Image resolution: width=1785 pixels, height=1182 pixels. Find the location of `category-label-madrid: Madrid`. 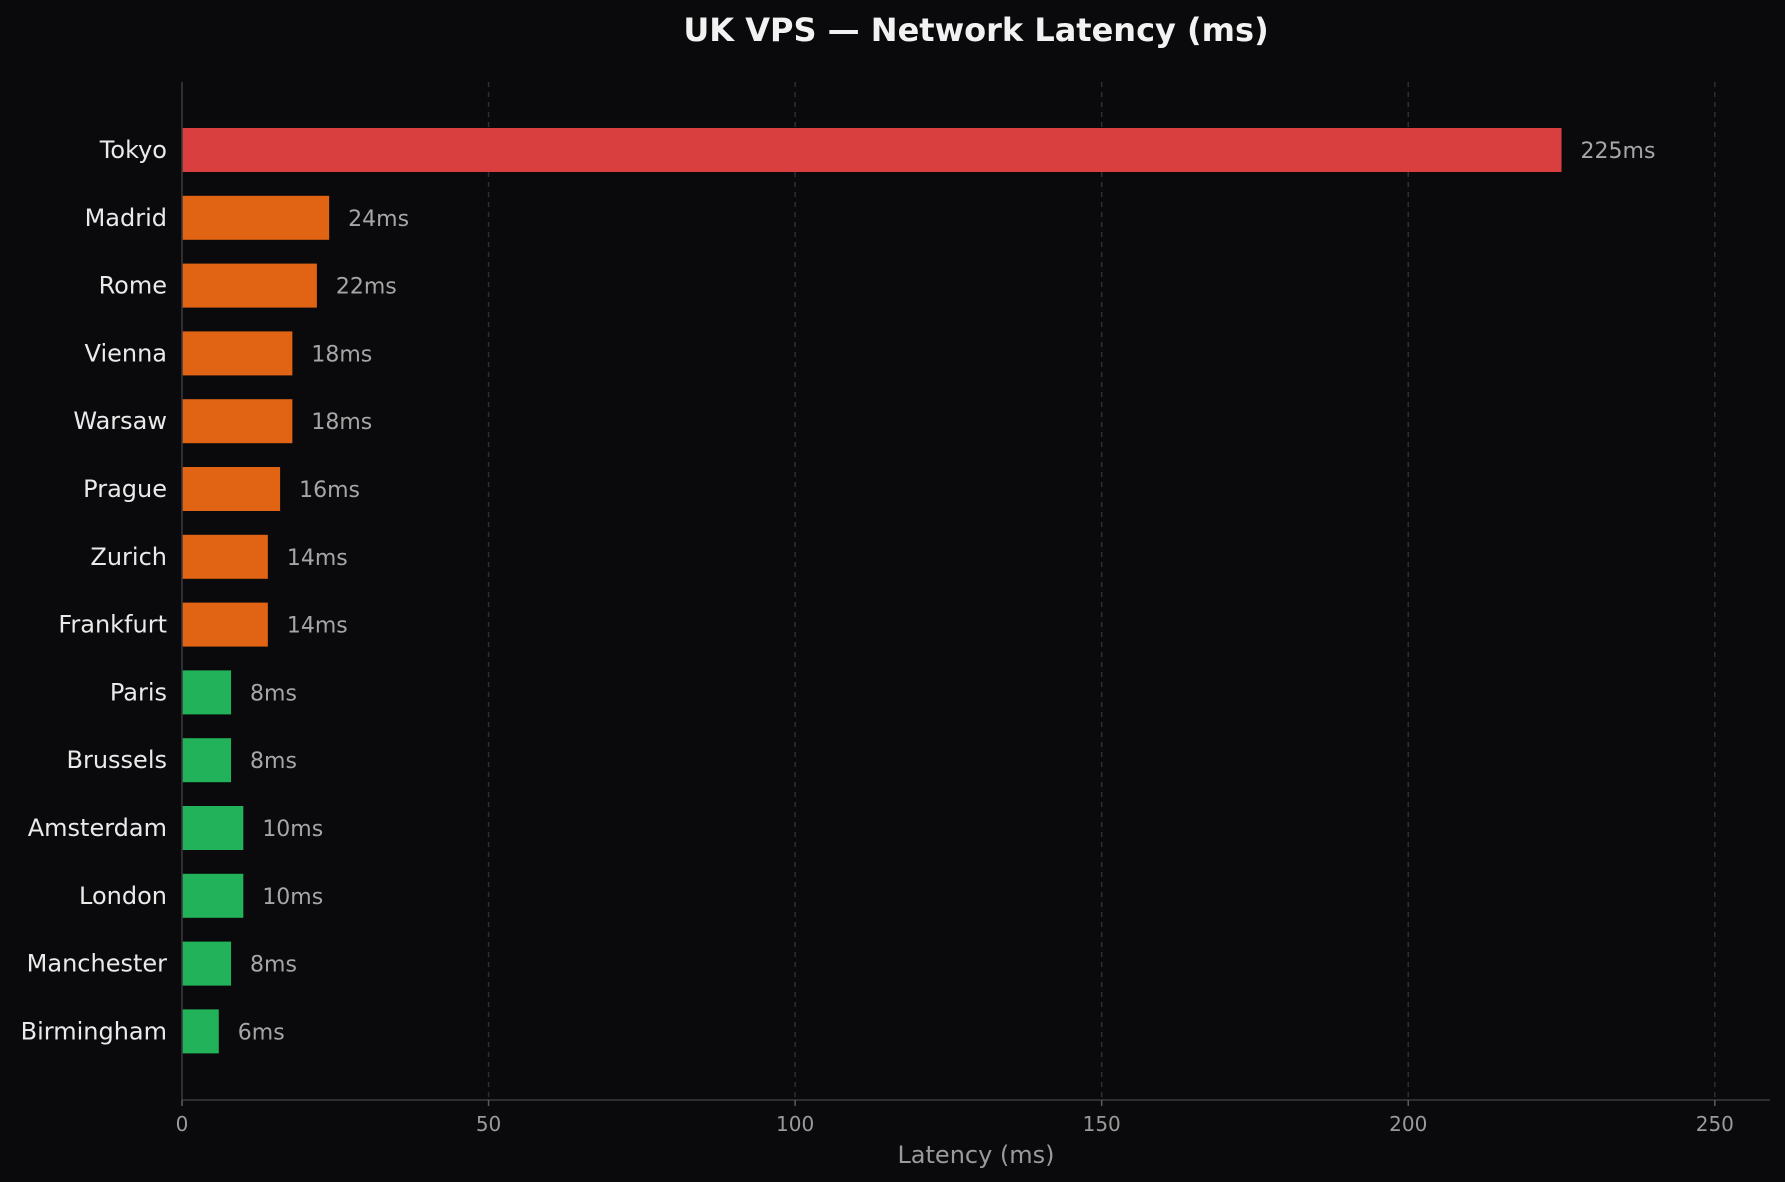

category-label-madrid: Madrid is located at coordinates (126, 218).